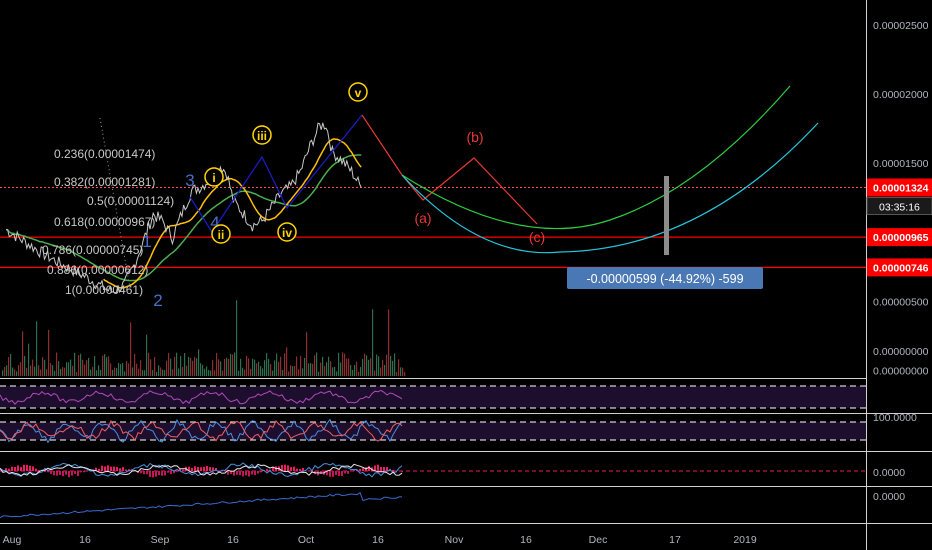 This screenshot has height=550, width=932. What do you see at coordinates (895, 418) in the screenshot?
I see `indicator-tick-label: 100.0000` at bounding box center [895, 418].